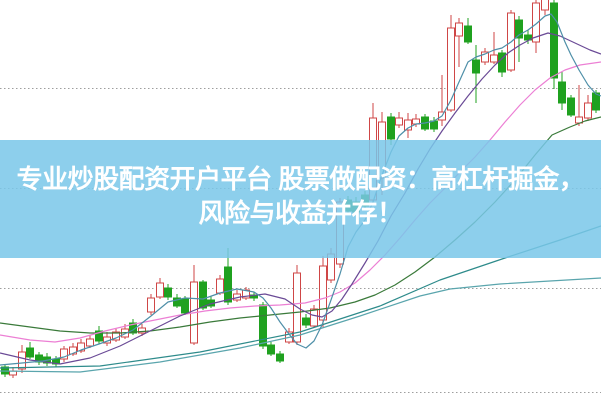 The image size is (601, 401). I want to click on promo-text-line1: 专业炒股配资开户平台 股票做配资：高杠杆掘金，, so click(300, 179).